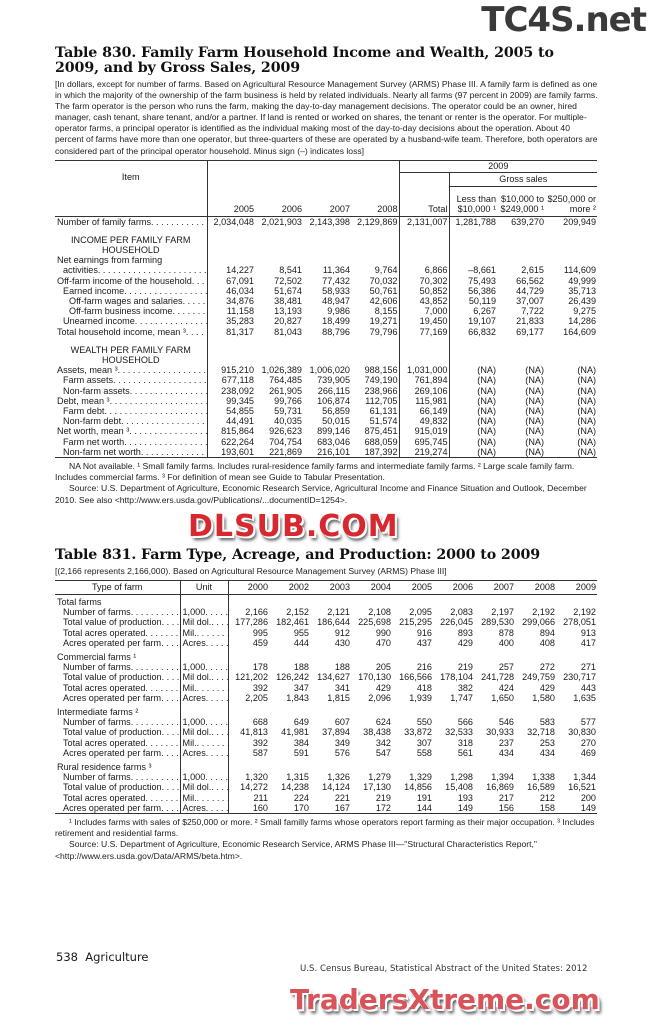 This screenshot has width=652, height=1024. Describe the element at coordinates (248, 722) in the screenshot. I see `cell-value: 668` at that location.